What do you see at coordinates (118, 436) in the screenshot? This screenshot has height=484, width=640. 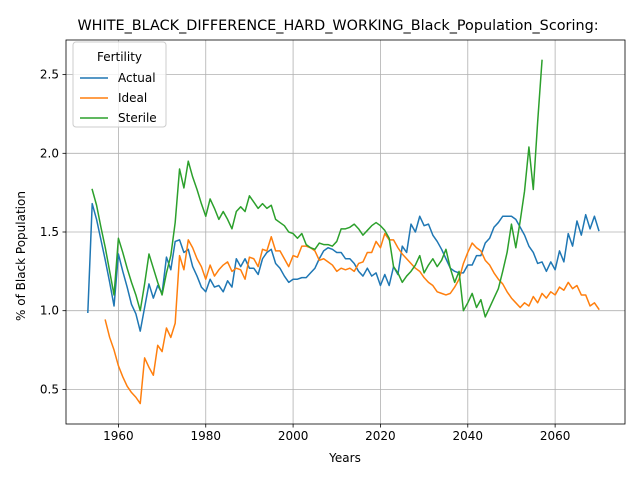 I see `x-tick-label: 1960` at bounding box center [118, 436].